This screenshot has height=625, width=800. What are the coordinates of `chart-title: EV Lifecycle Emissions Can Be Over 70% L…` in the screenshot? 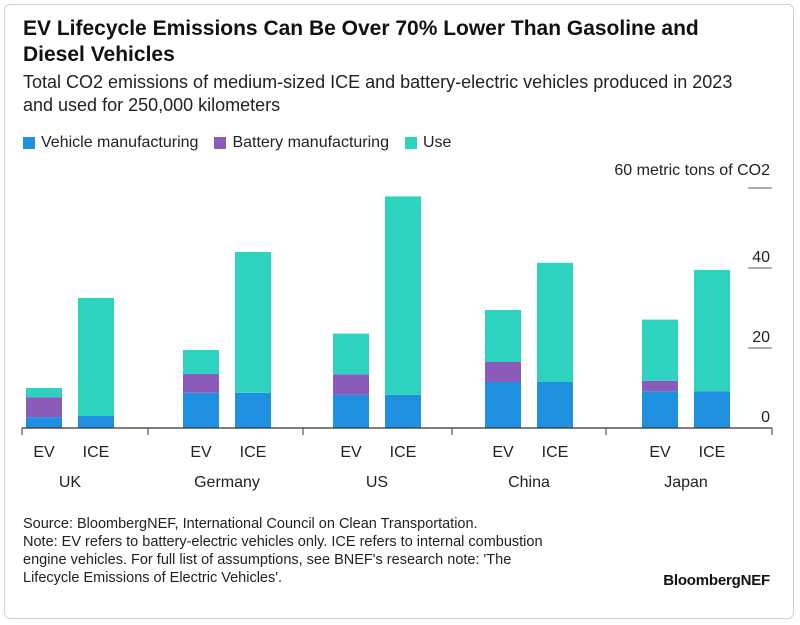 It's located at (361, 41).